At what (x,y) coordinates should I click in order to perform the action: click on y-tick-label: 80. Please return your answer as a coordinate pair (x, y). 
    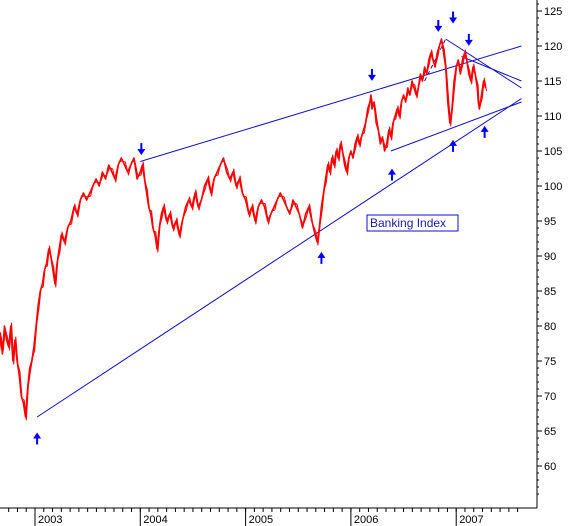
    Looking at the image, I should click on (550, 327).